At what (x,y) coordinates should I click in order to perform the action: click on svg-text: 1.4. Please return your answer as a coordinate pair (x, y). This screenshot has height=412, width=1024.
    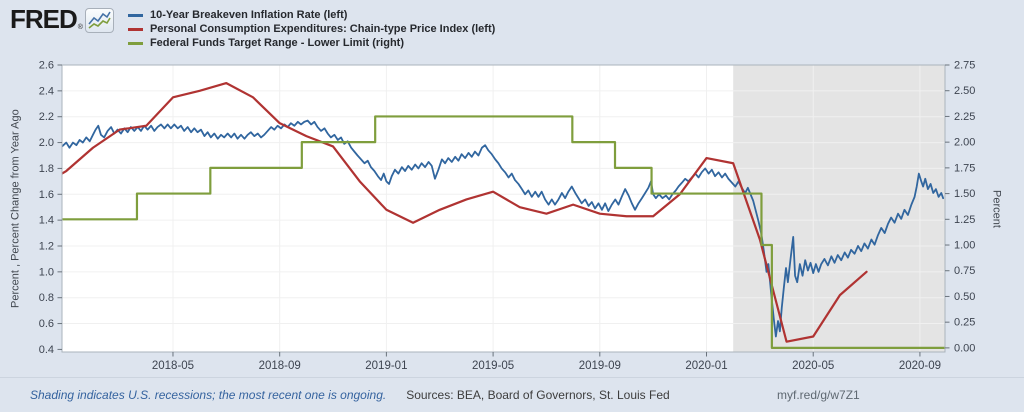
    Looking at the image, I should click on (46, 221).